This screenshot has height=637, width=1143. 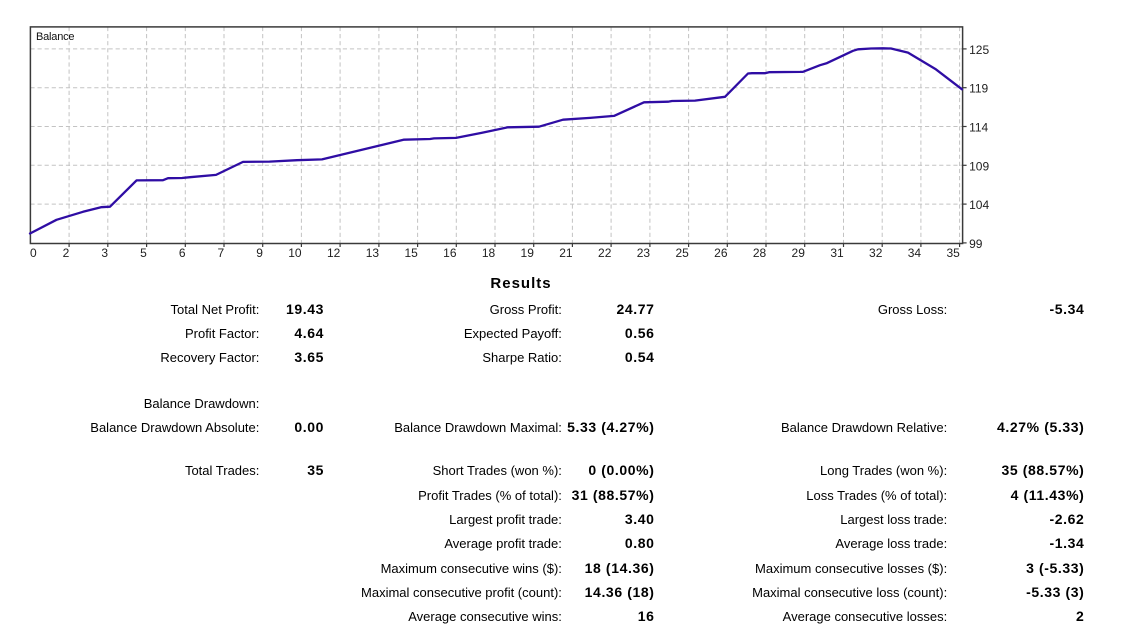 I want to click on svg-text: 125, so click(x=979, y=50).